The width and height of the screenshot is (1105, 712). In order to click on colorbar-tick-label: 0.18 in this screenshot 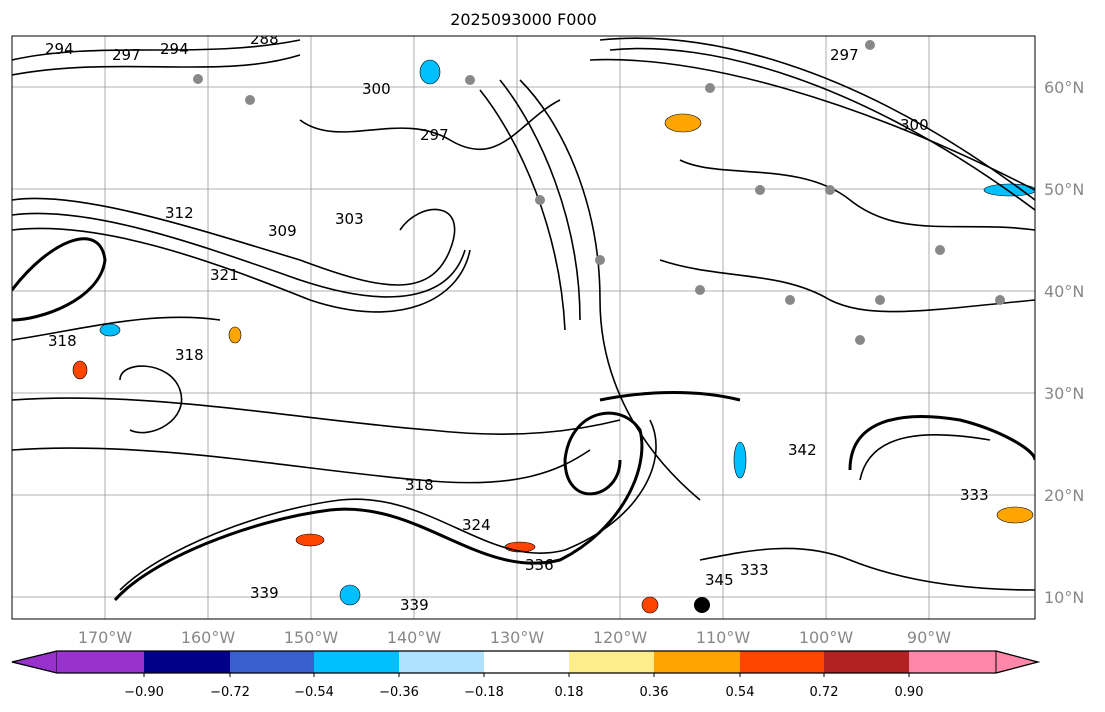, I will do `click(569, 692)`.